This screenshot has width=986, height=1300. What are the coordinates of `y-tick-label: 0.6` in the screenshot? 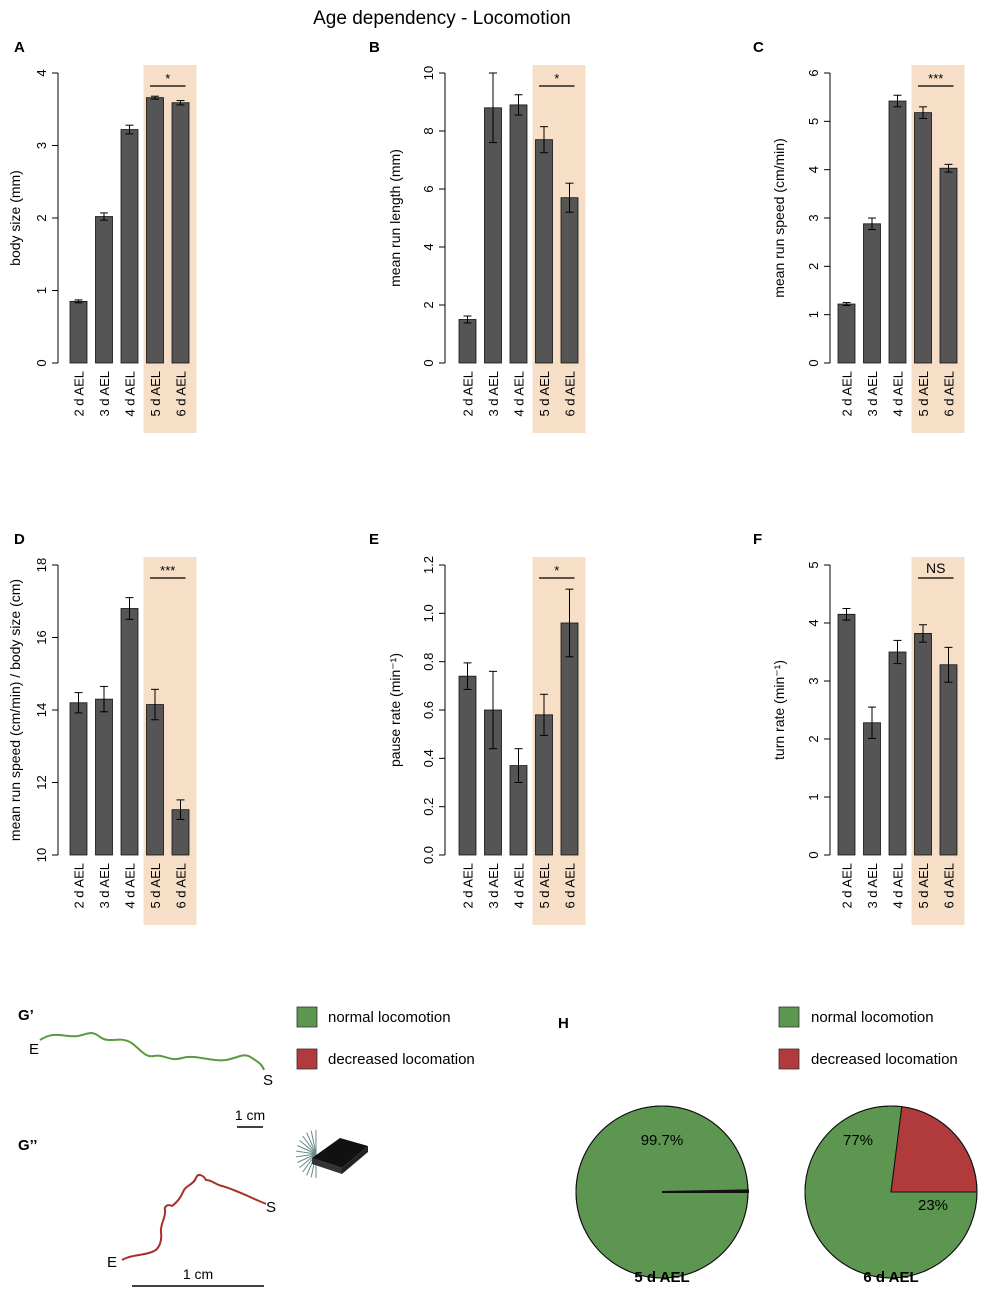 It's located at (428, 710).